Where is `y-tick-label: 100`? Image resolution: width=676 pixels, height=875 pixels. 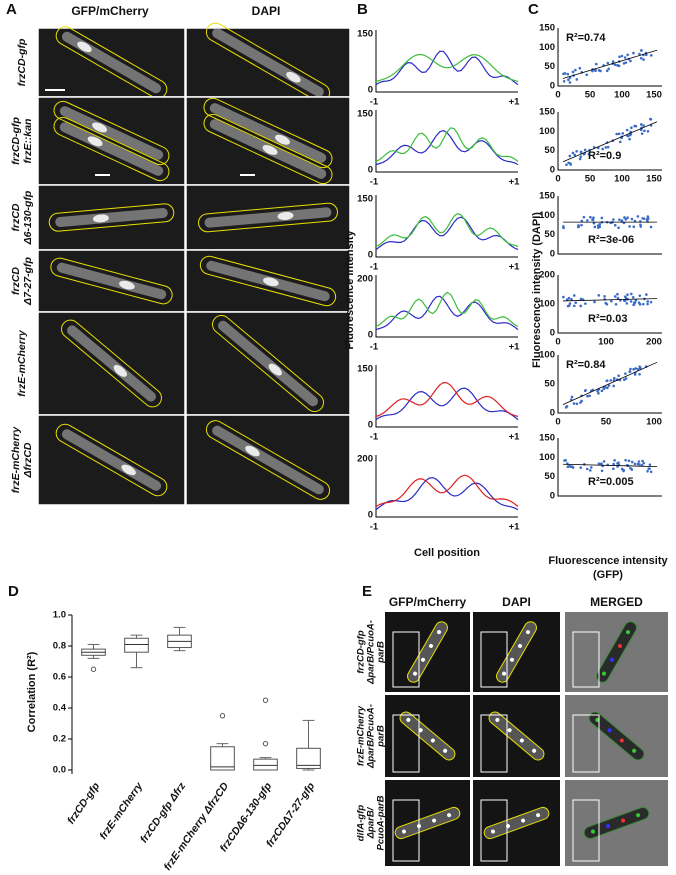
y-tick-label: 100 is located at coordinates (547, 131).